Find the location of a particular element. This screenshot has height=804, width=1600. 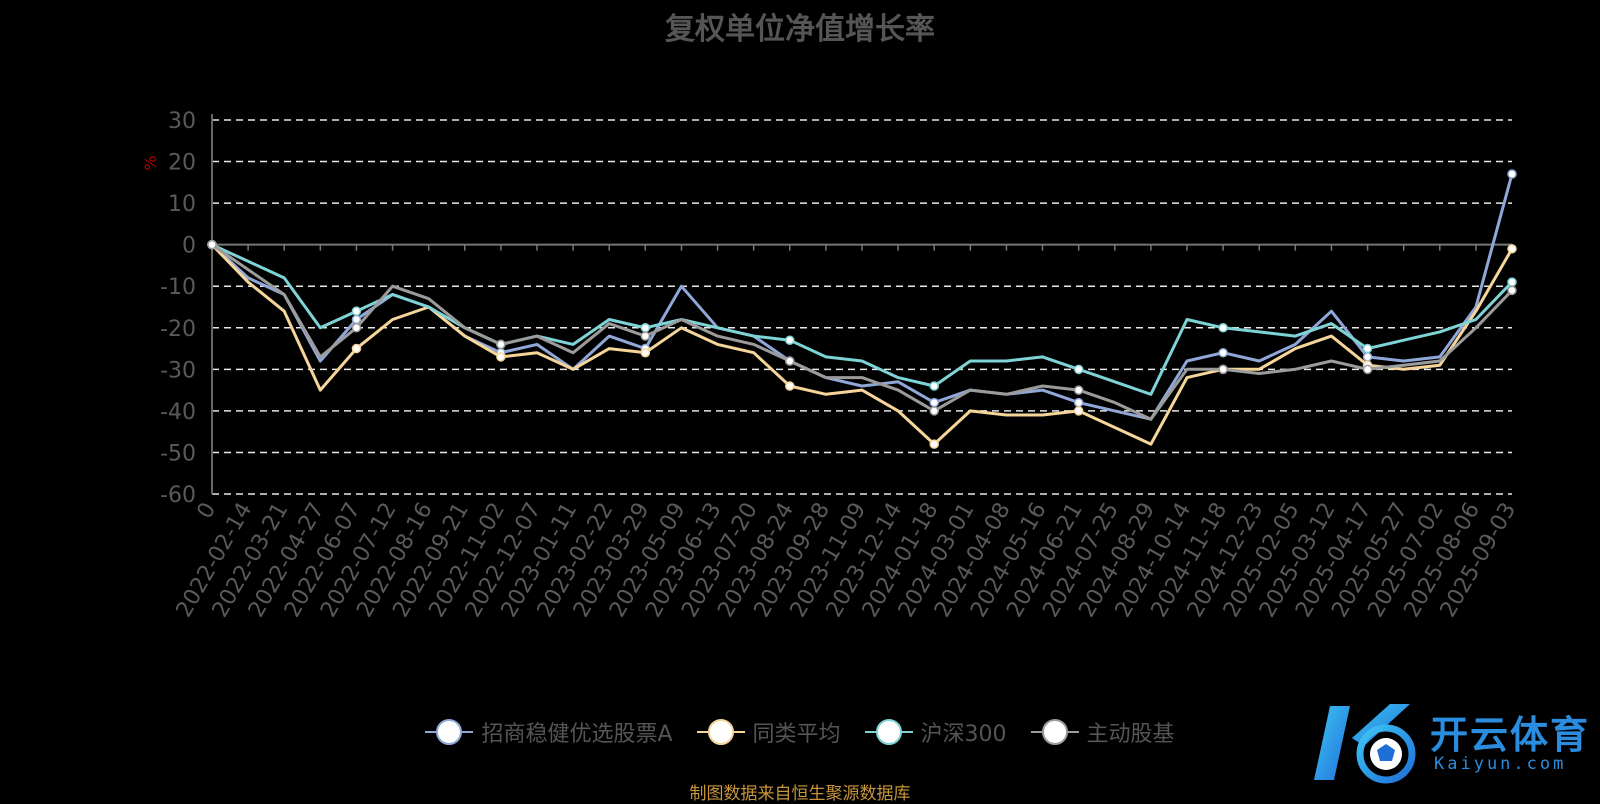

y-axis-label: % is located at coordinates (150, 162).